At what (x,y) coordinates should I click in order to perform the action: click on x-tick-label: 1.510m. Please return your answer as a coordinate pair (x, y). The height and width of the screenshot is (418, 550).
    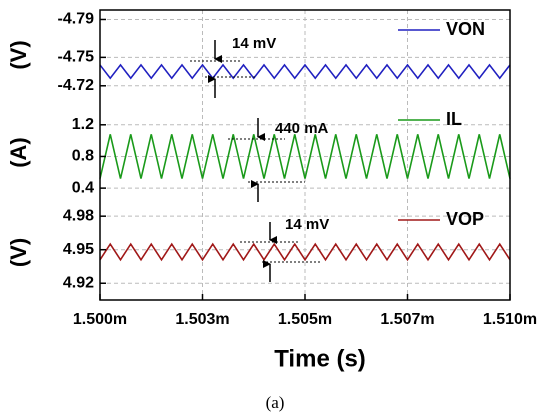
    Looking at the image, I should click on (510, 319).